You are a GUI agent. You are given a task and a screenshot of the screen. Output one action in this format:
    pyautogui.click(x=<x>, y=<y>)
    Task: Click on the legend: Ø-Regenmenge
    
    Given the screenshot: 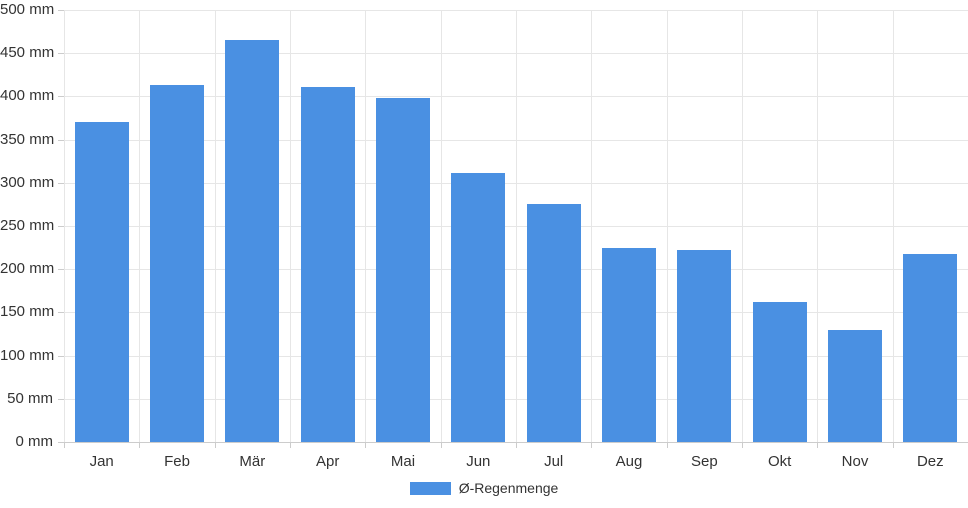 What is the action you would take?
    pyautogui.click(x=484, y=488)
    